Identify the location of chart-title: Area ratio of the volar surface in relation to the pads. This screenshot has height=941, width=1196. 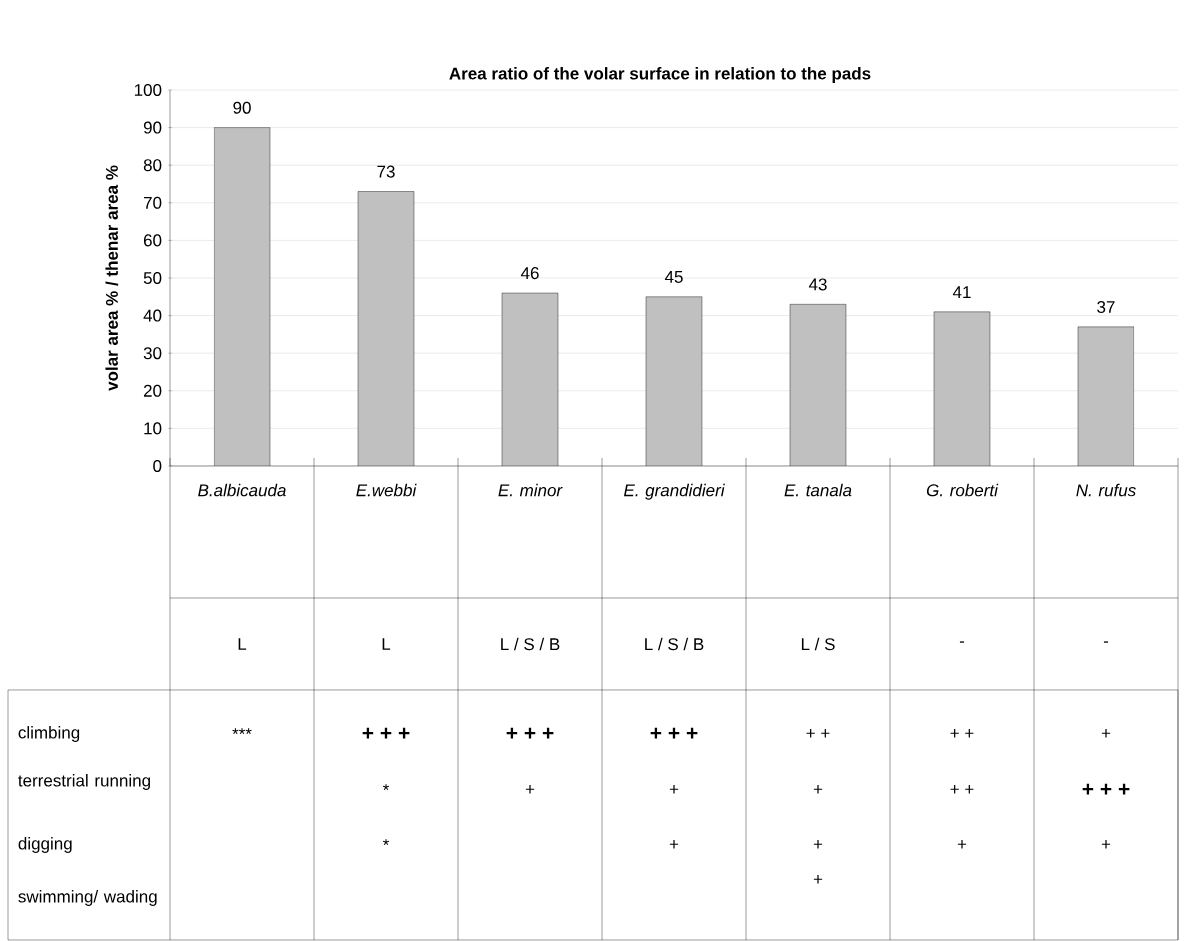
(660, 75).